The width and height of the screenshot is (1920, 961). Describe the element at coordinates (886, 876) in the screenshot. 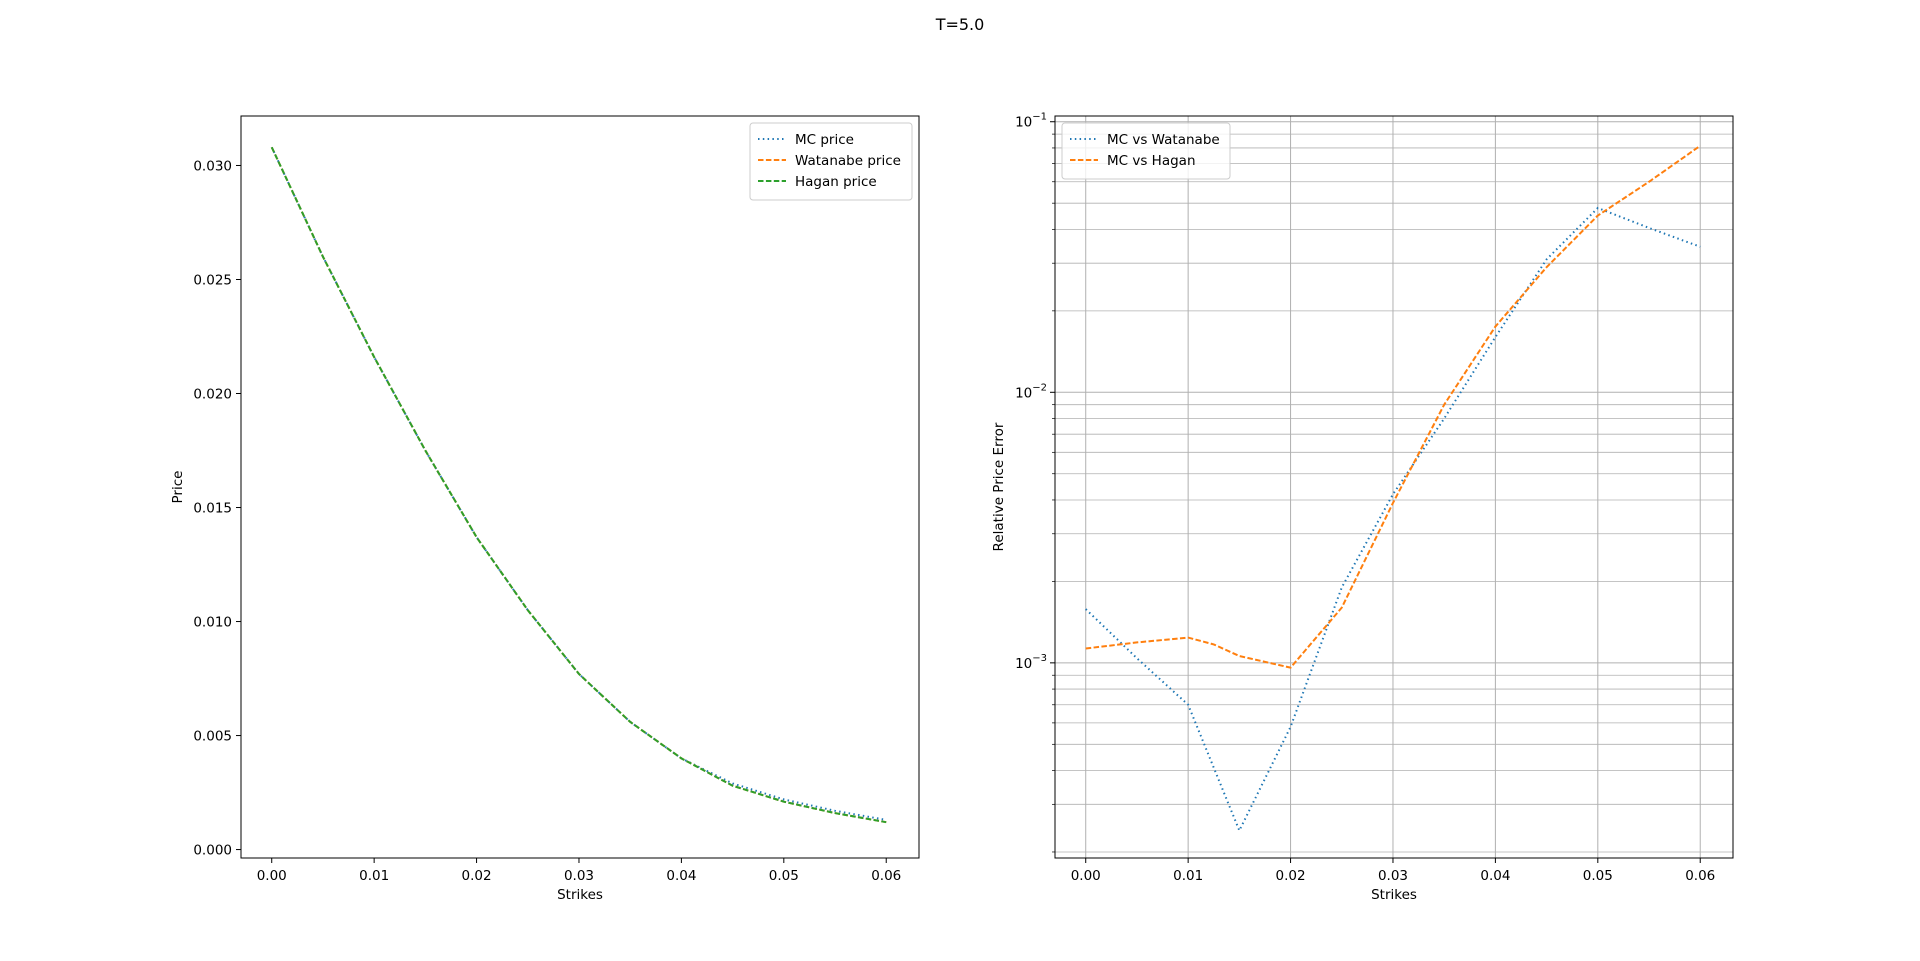

I see `price-chart-x-tick-label: 0.06` at that location.